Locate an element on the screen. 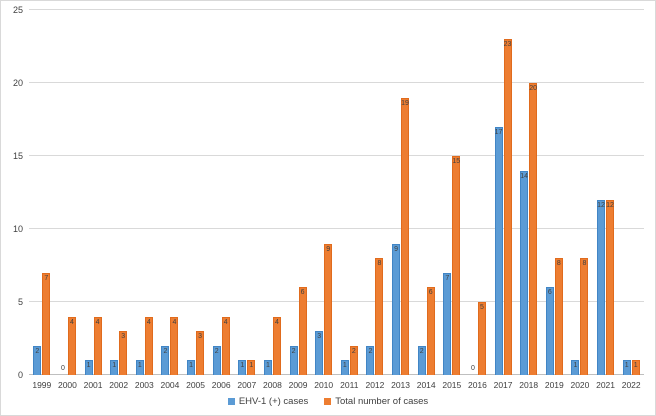  bar-total-2015: 15 is located at coordinates (456, 265).